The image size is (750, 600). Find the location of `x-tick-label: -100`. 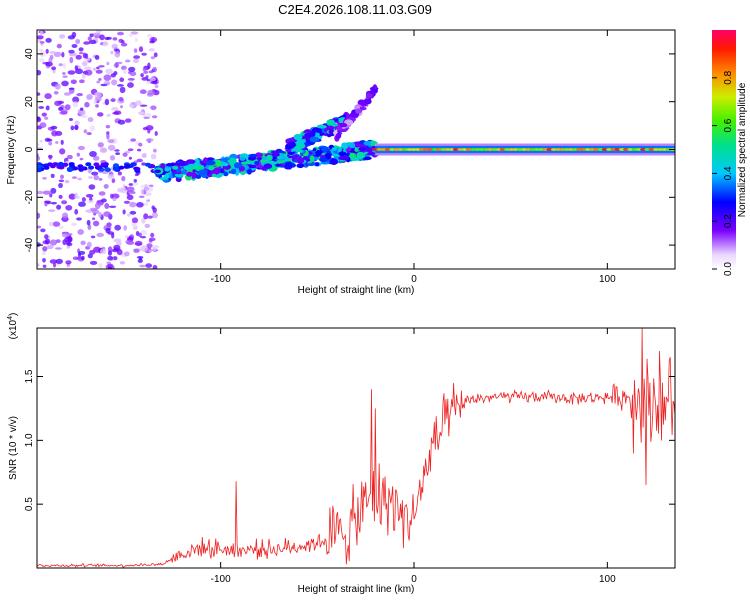

x-tick-label: -100 is located at coordinates (221, 279).